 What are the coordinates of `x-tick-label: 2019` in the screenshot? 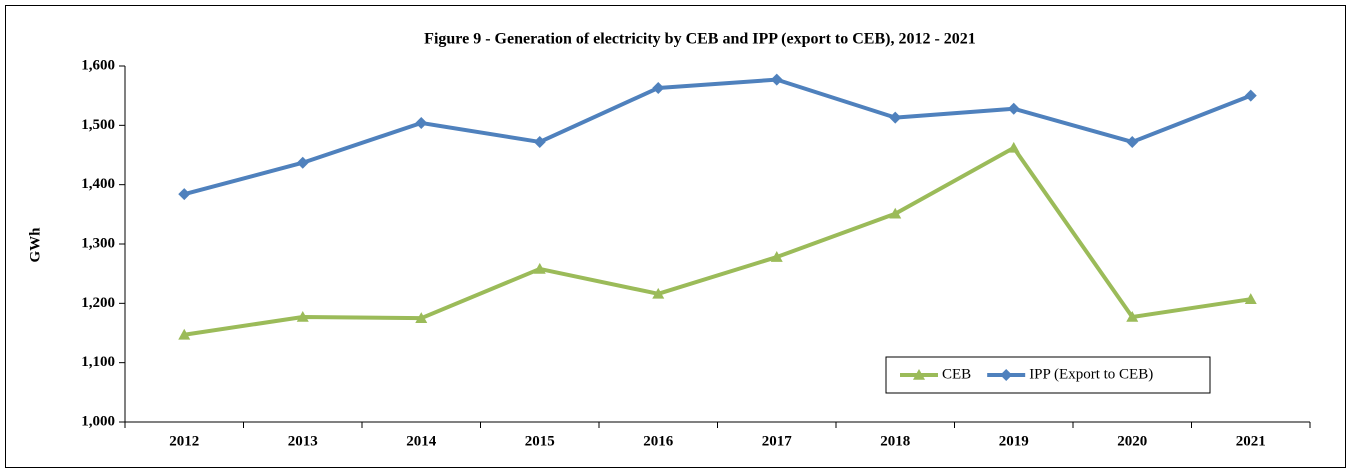 It's located at (1014, 441).